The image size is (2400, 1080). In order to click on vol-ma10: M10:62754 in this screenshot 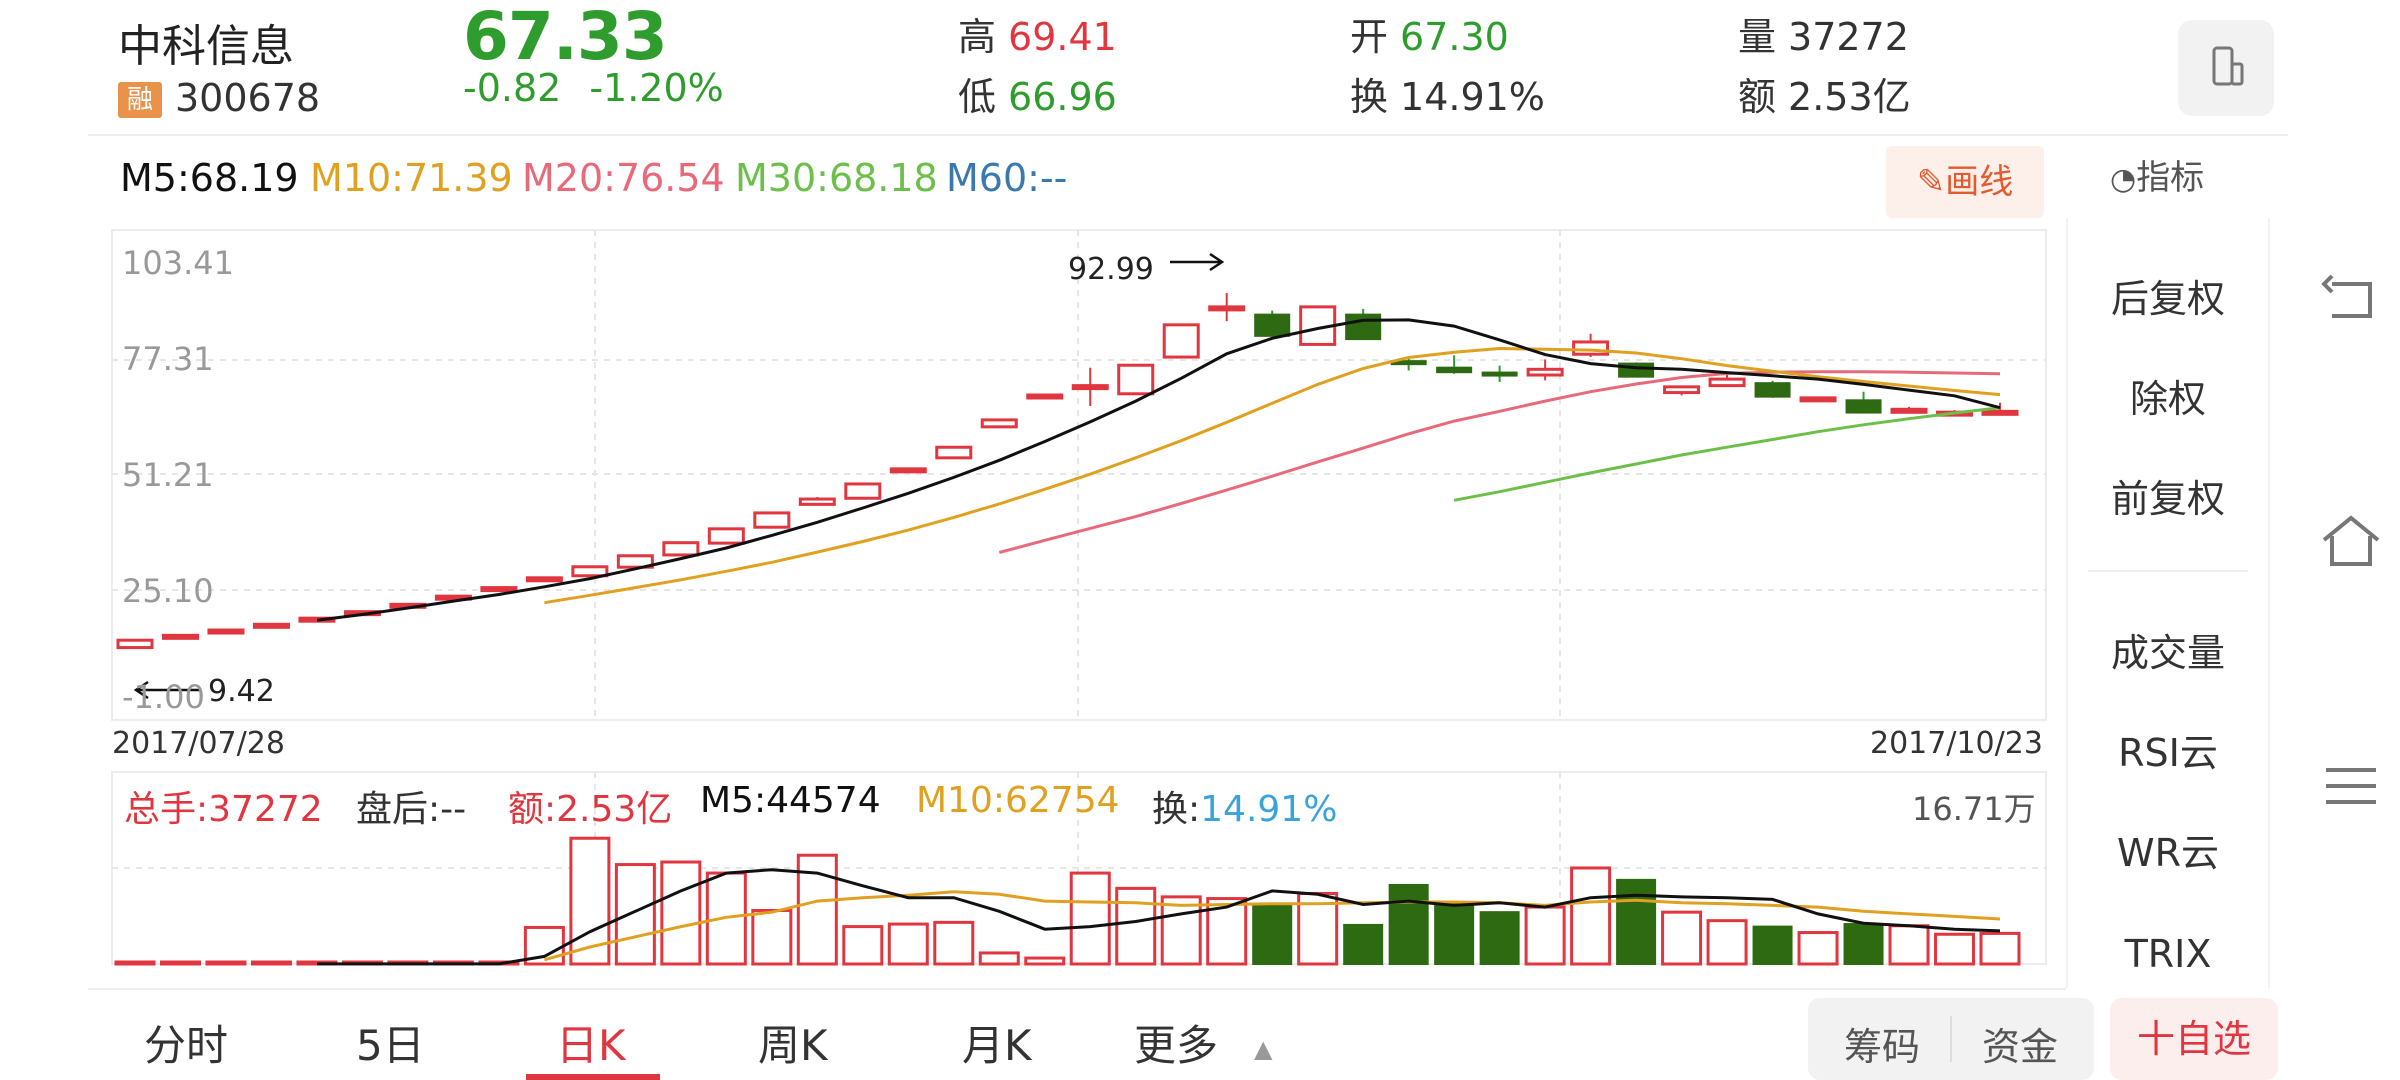, I will do `click(1018, 800)`.